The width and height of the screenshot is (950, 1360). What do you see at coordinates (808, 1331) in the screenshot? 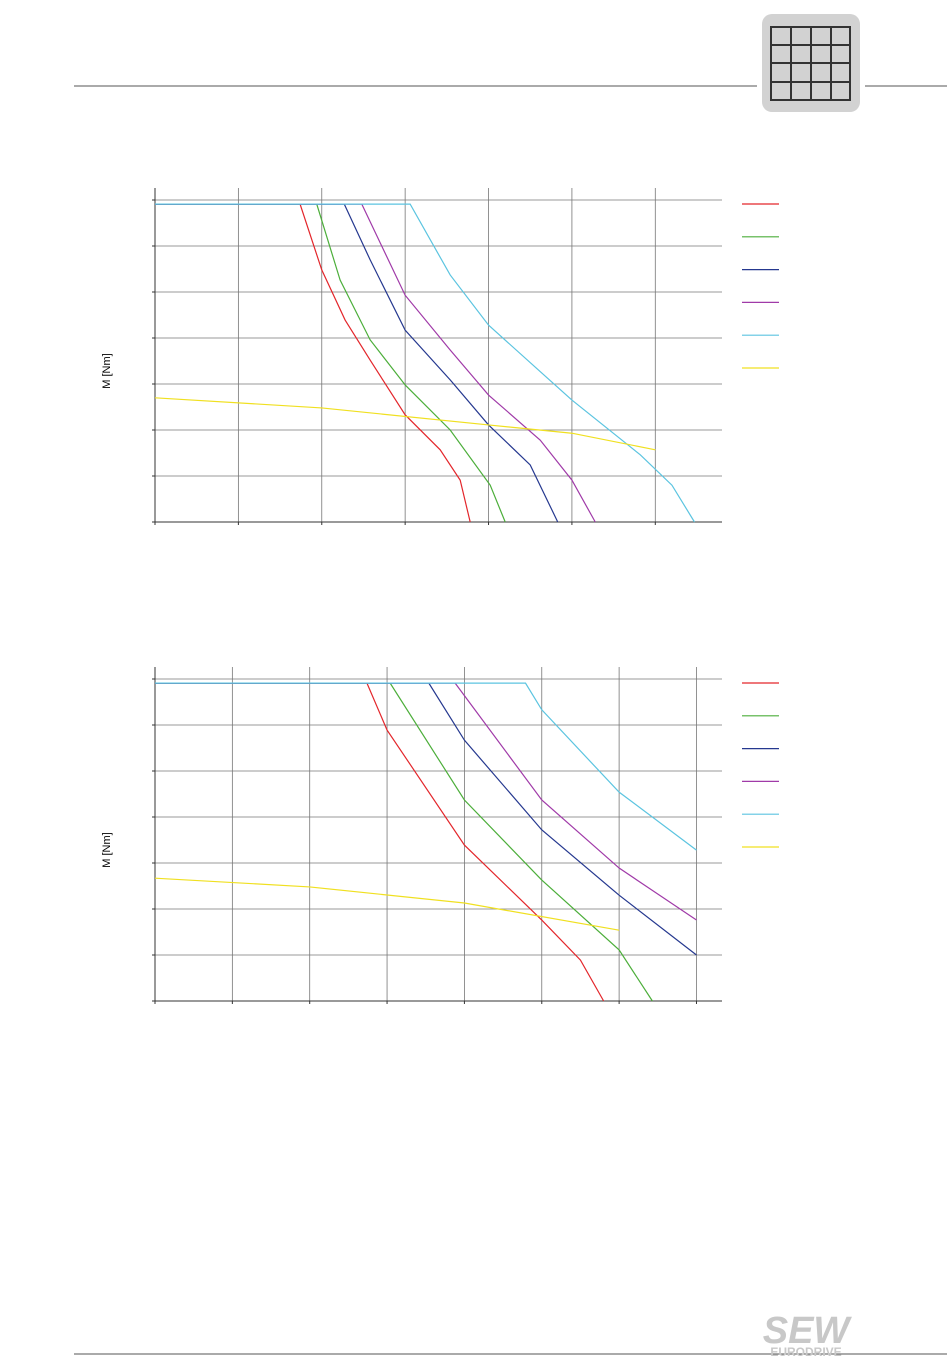
I see `logo: SEW` at bounding box center [808, 1331].